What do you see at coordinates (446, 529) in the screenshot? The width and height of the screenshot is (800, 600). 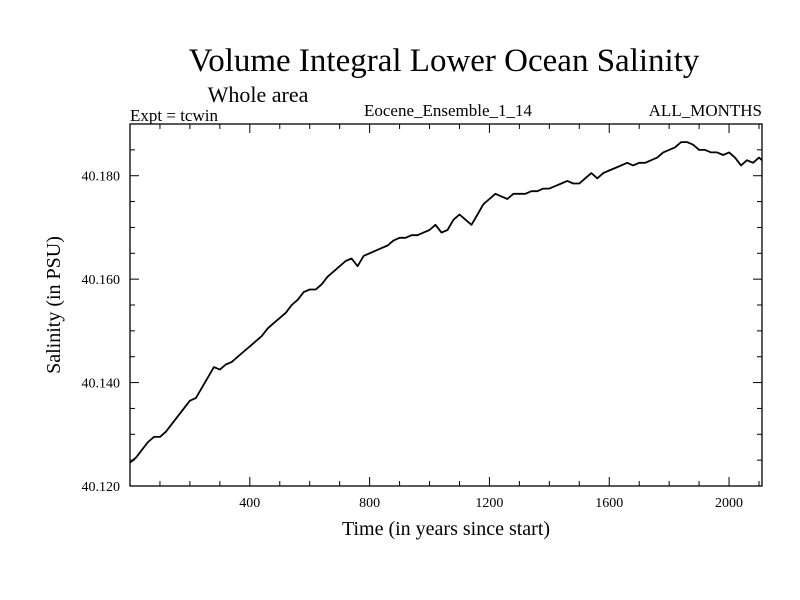 I see `x-axis-label: Time (in years since start)` at bounding box center [446, 529].